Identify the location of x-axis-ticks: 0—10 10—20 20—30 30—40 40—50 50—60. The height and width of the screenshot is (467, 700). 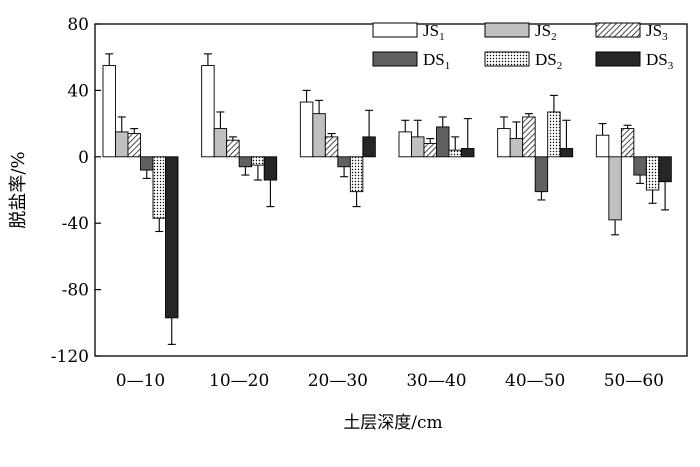
(390, 381).